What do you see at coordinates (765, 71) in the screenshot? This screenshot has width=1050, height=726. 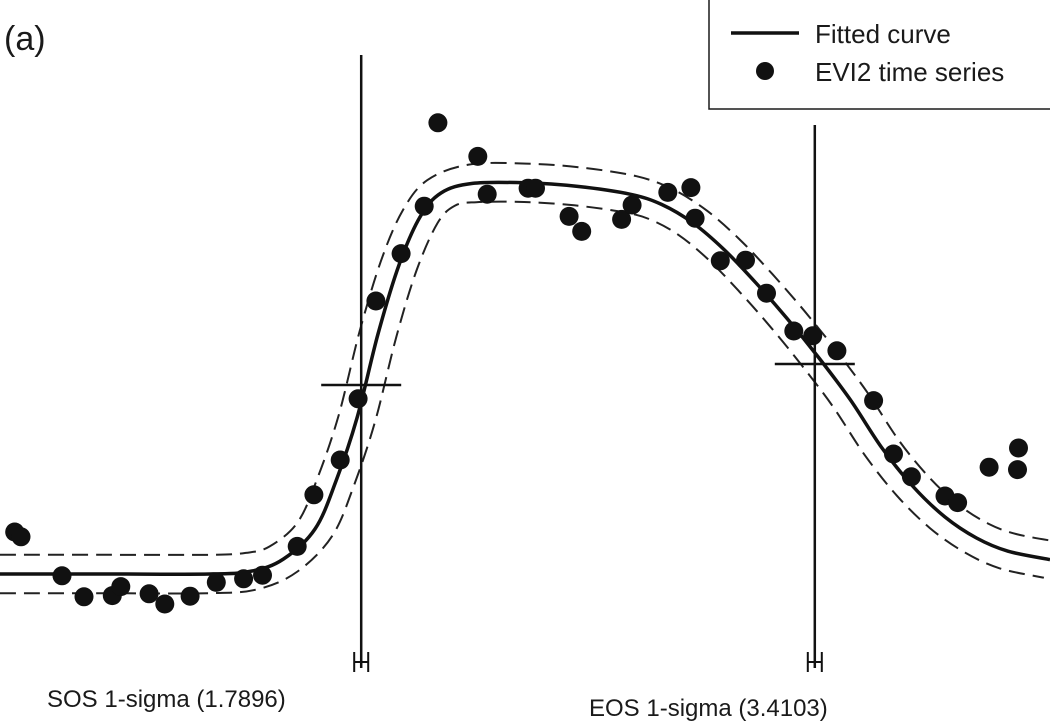 I see `legend-dot-swatch` at bounding box center [765, 71].